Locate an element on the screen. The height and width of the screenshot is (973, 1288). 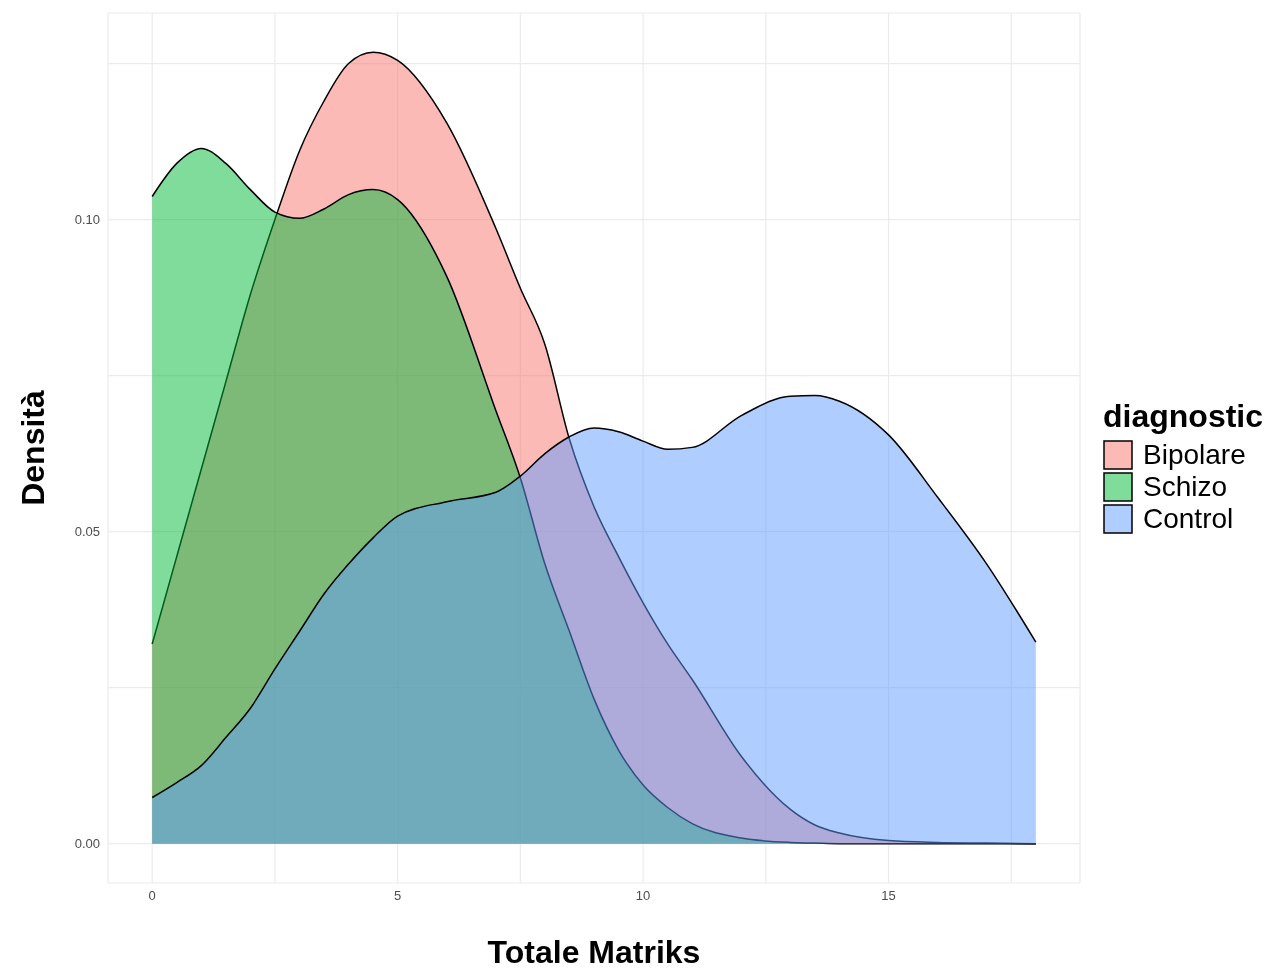
legend-label: Schizo is located at coordinates (1185, 487).